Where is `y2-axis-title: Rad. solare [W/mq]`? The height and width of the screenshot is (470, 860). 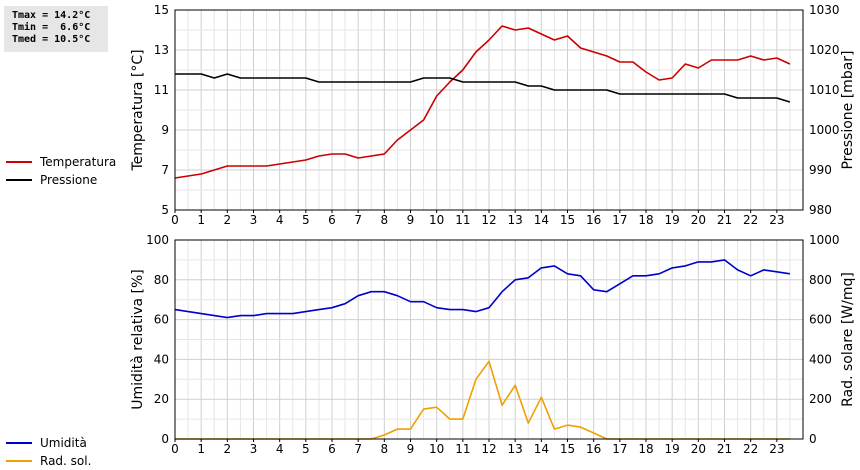 y2-axis-title: Rad. solare [W/mq] is located at coordinates (848, 339).